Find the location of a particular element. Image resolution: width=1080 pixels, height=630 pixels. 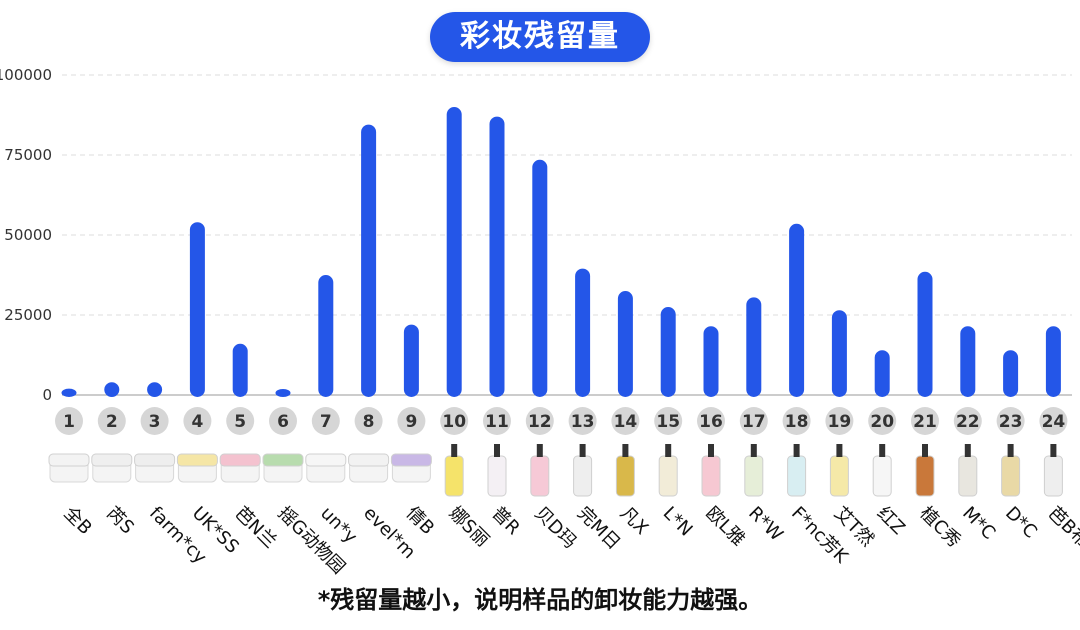

chart-title-pill: 彩妆残留量 is located at coordinates (540, 37).